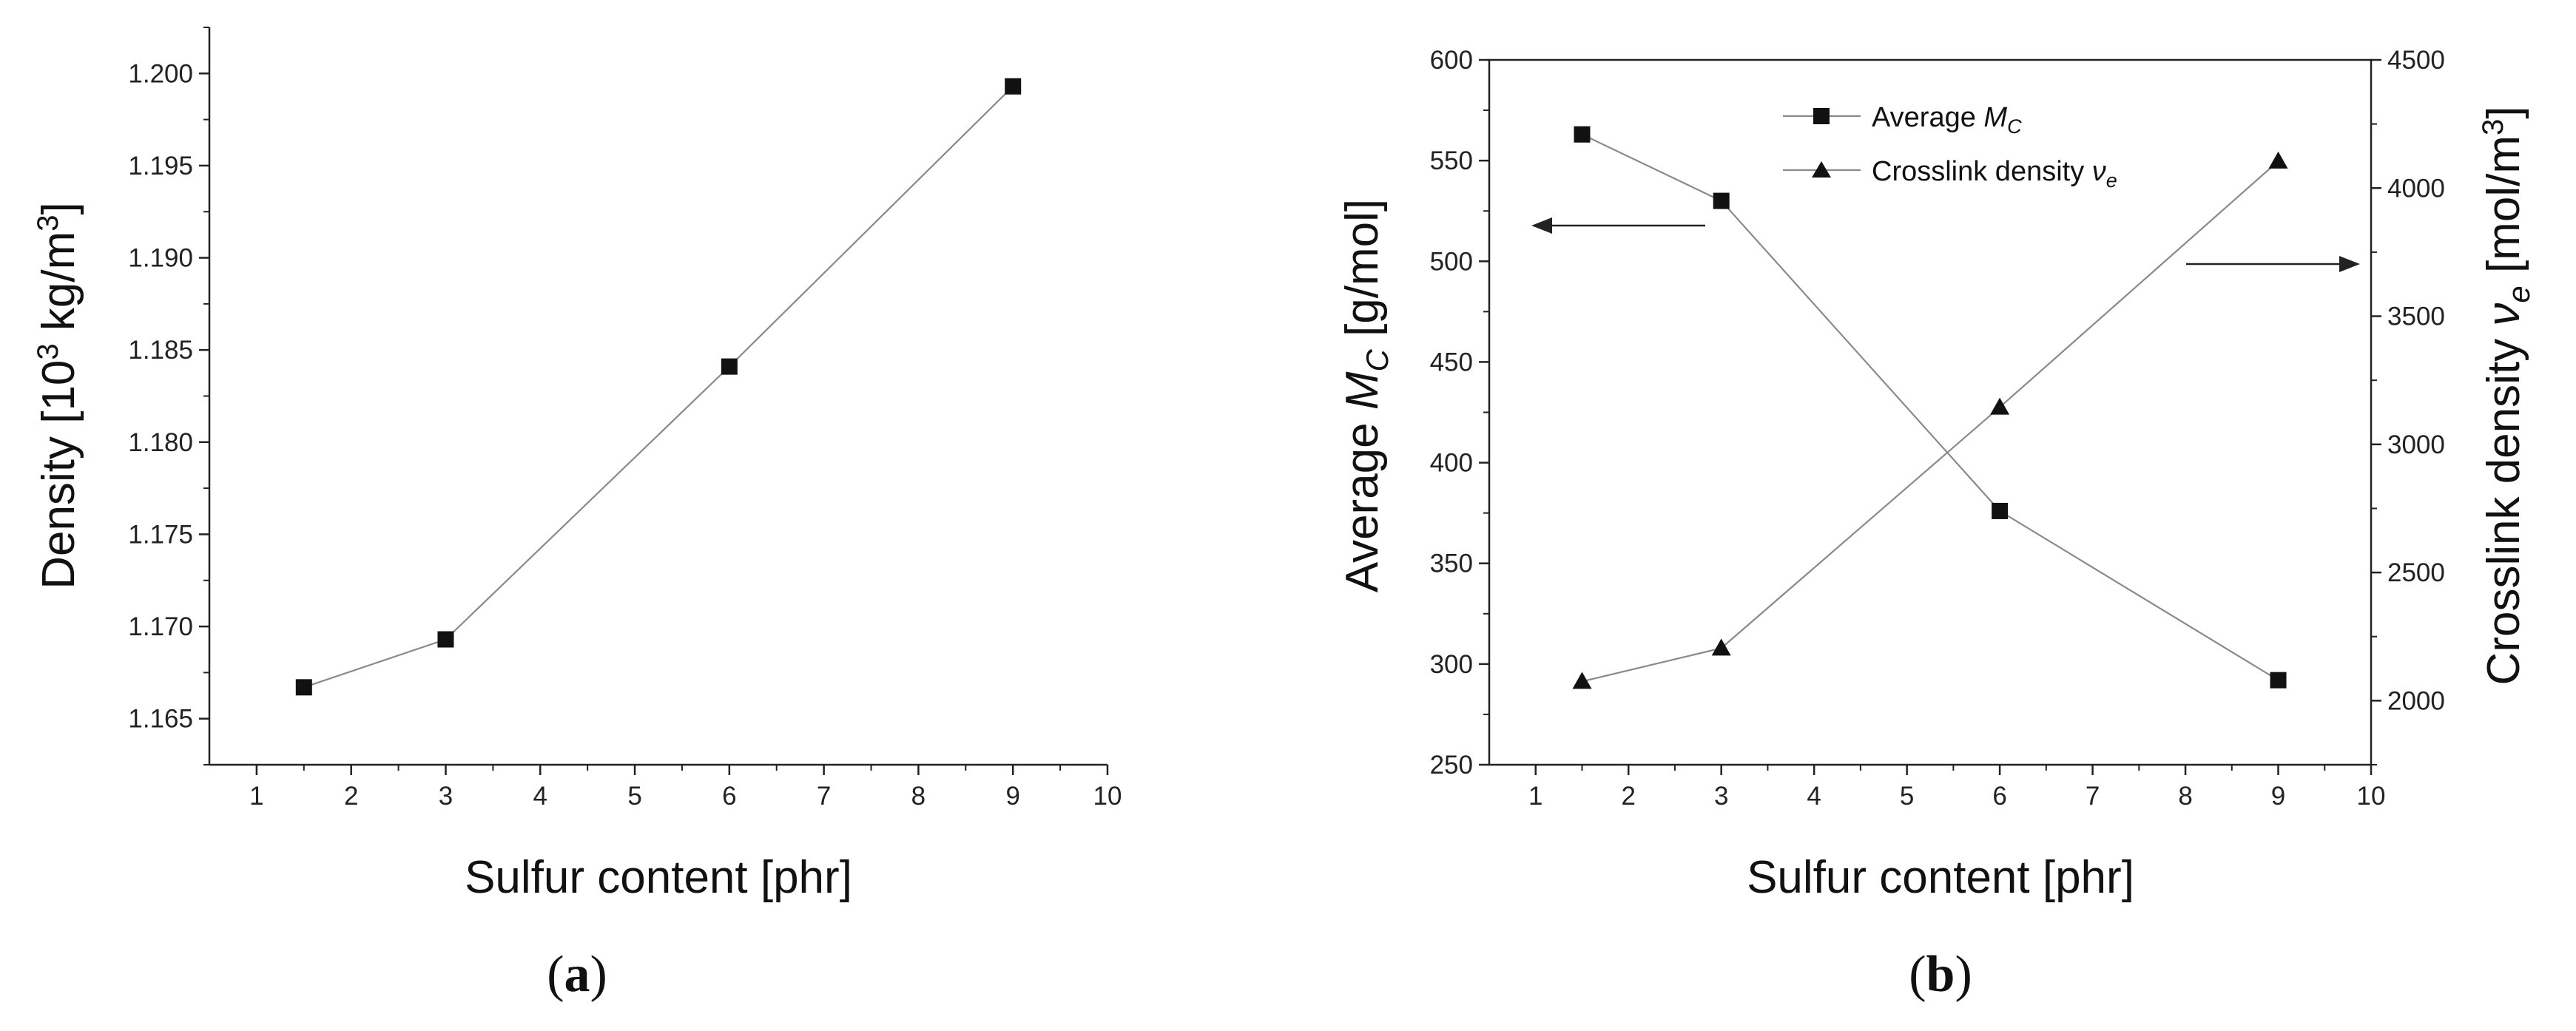 The height and width of the screenshot is (1031, 2576). I want to click on left-y-tick-label: 450, so click(1451, 362).